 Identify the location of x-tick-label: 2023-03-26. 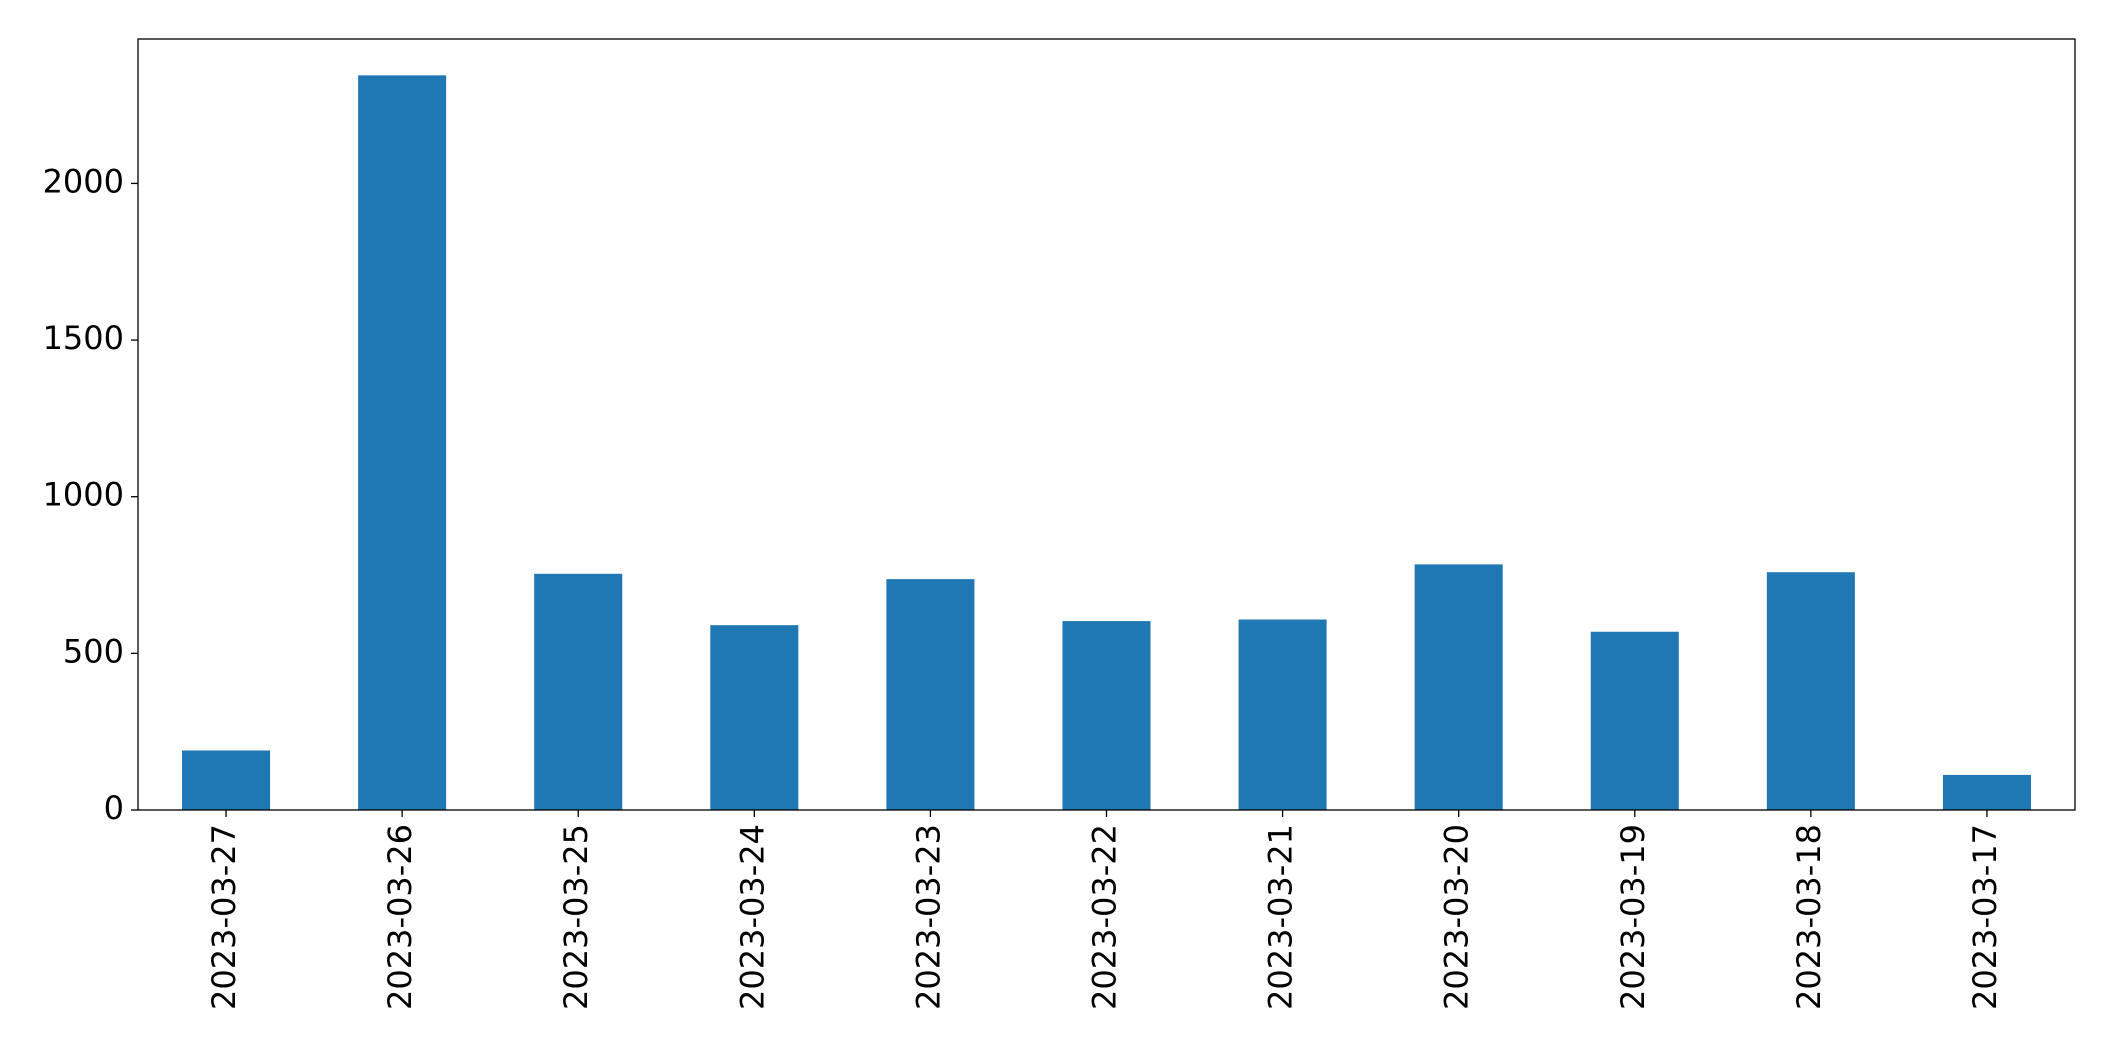
(400, 917).